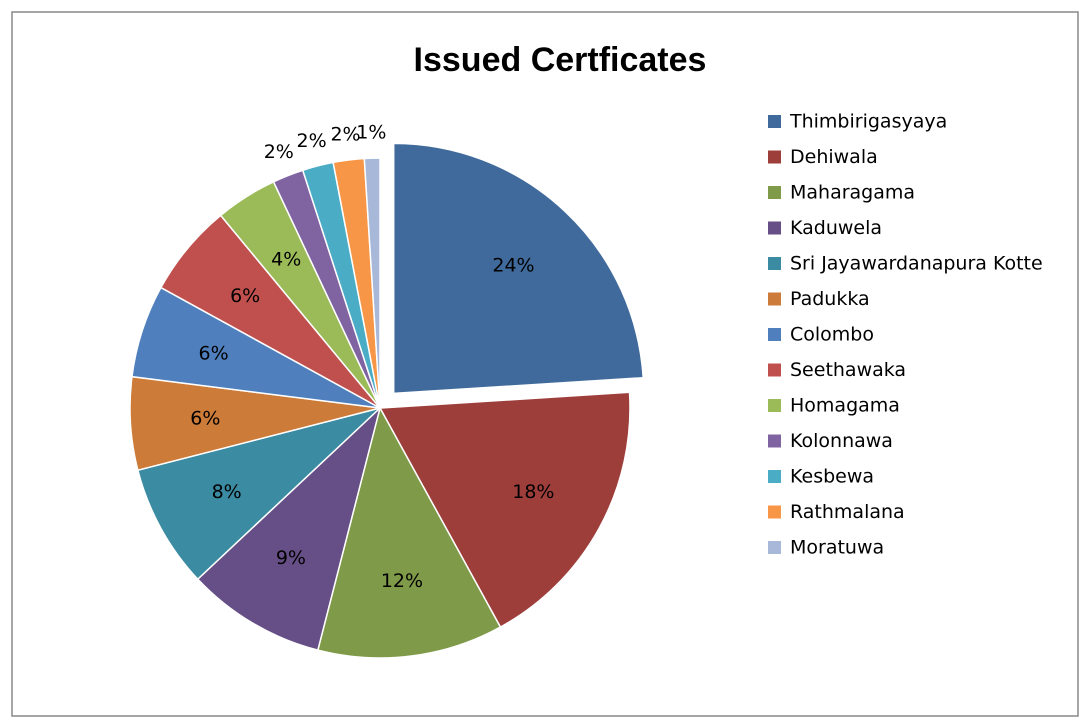 The height and width of the screenshot is (728, 1090). Describe the element at coordinates (847, 512) in the screenshot. I see `legend-label: Rathmalana` at that location.